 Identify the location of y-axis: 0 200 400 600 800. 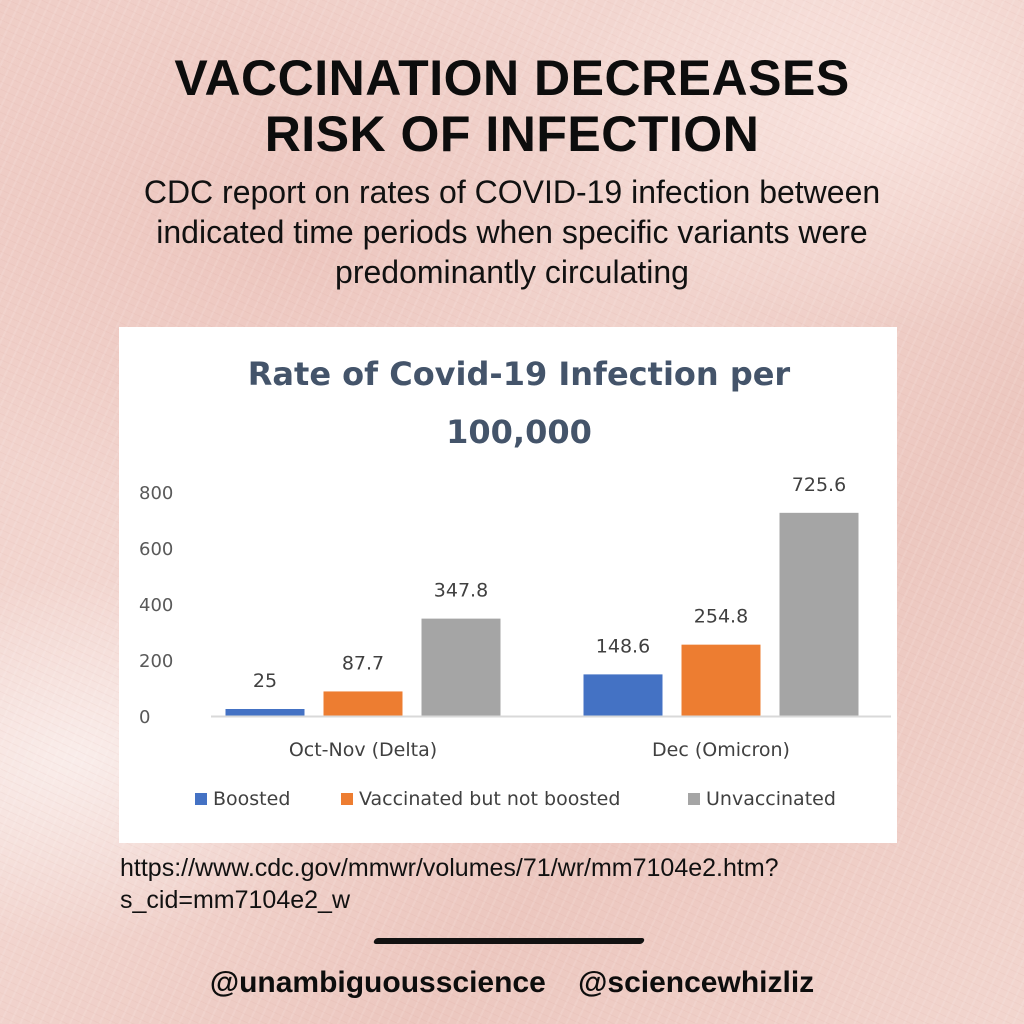
(156, 605).